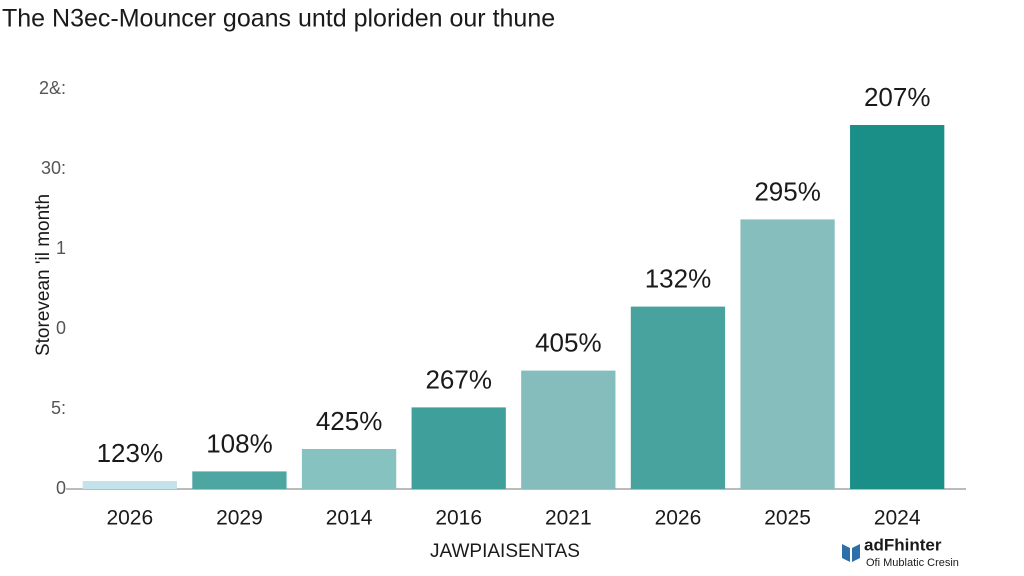  Describe the element at coordinates (53, 168) in the screenshot. I see `y-tick-label: 30:` at that location.